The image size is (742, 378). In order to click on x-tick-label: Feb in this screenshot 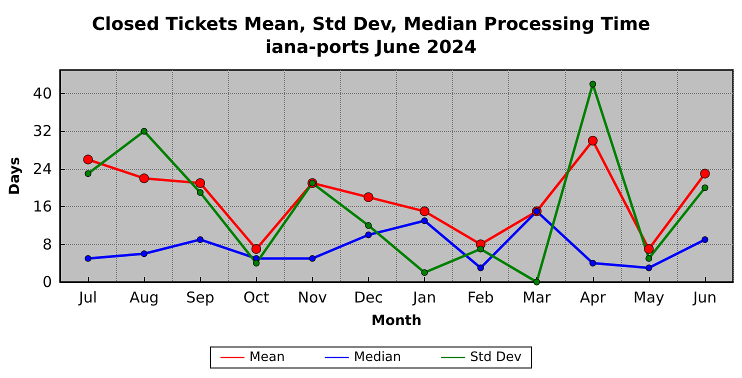, I will do `click(480, 297)`.